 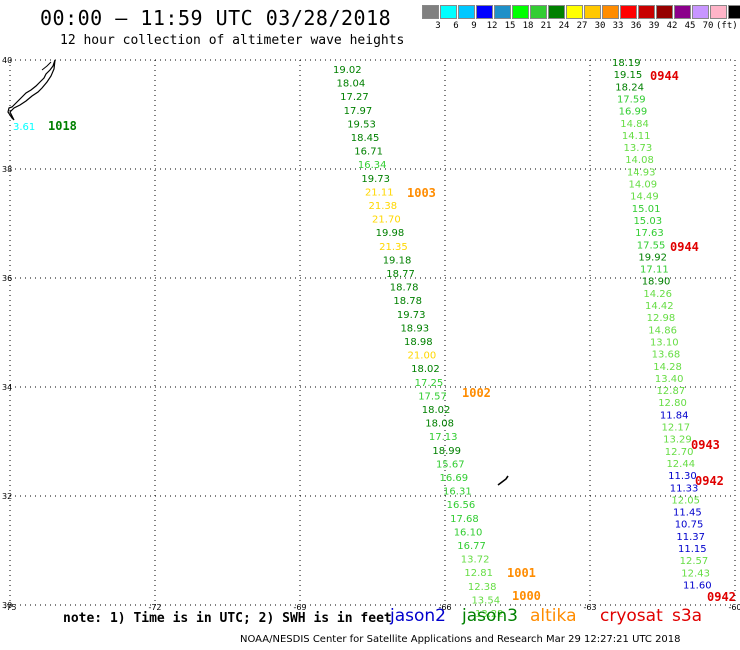 I want to click on wave-height-value: 15.01, so click(x=646, y=209).